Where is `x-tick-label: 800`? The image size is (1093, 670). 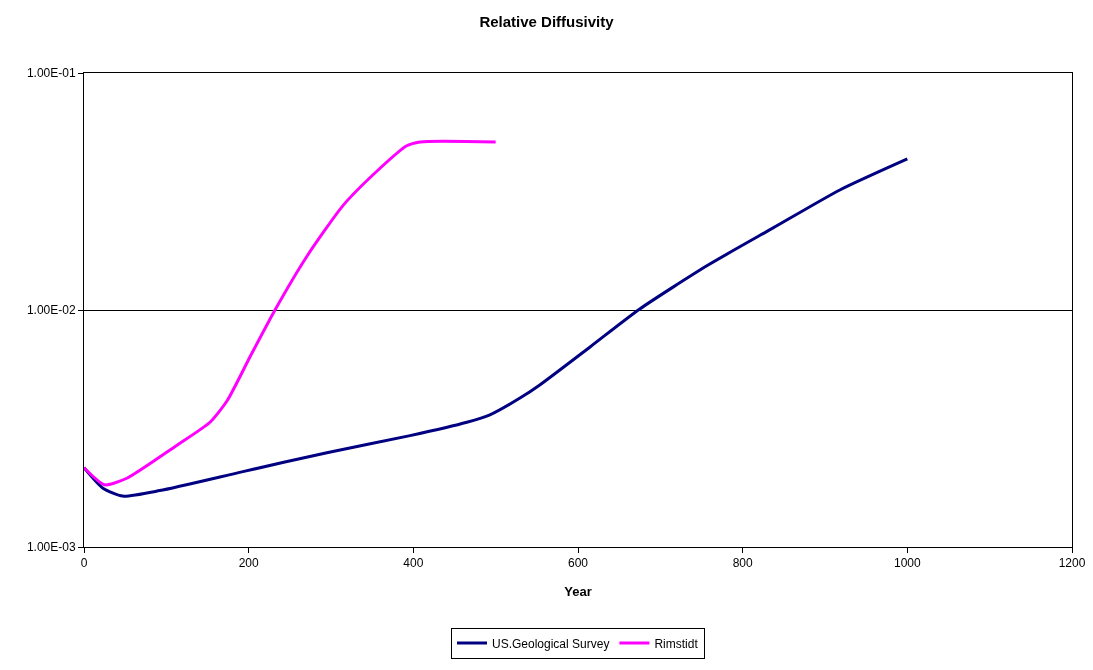 x-tick-label: 800 is located at coordinates (742, 563).